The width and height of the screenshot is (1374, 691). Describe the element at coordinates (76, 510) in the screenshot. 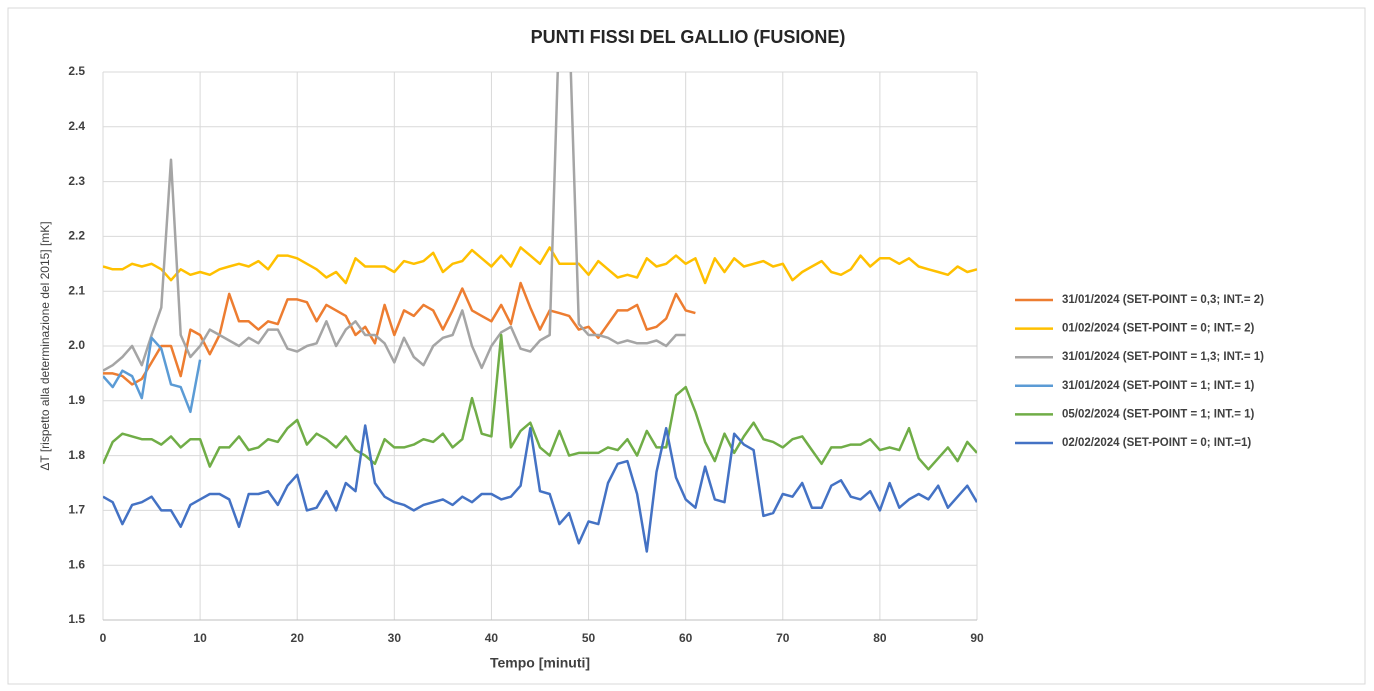

I see `y-tick-label: 1.7` at that location.